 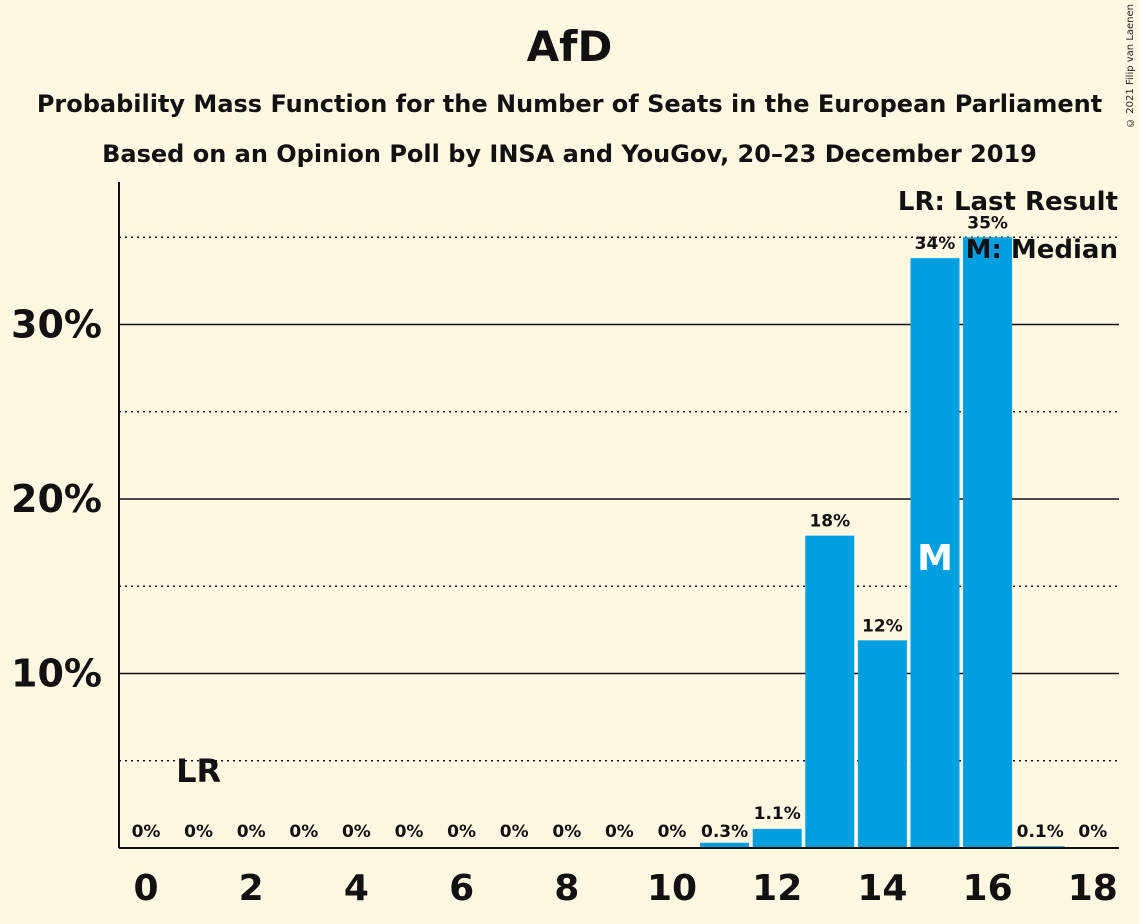 What do you see at coordinates (569, 46) in the screenshot?
I see `chart-title: AfD` at bounding box center [569, 46].